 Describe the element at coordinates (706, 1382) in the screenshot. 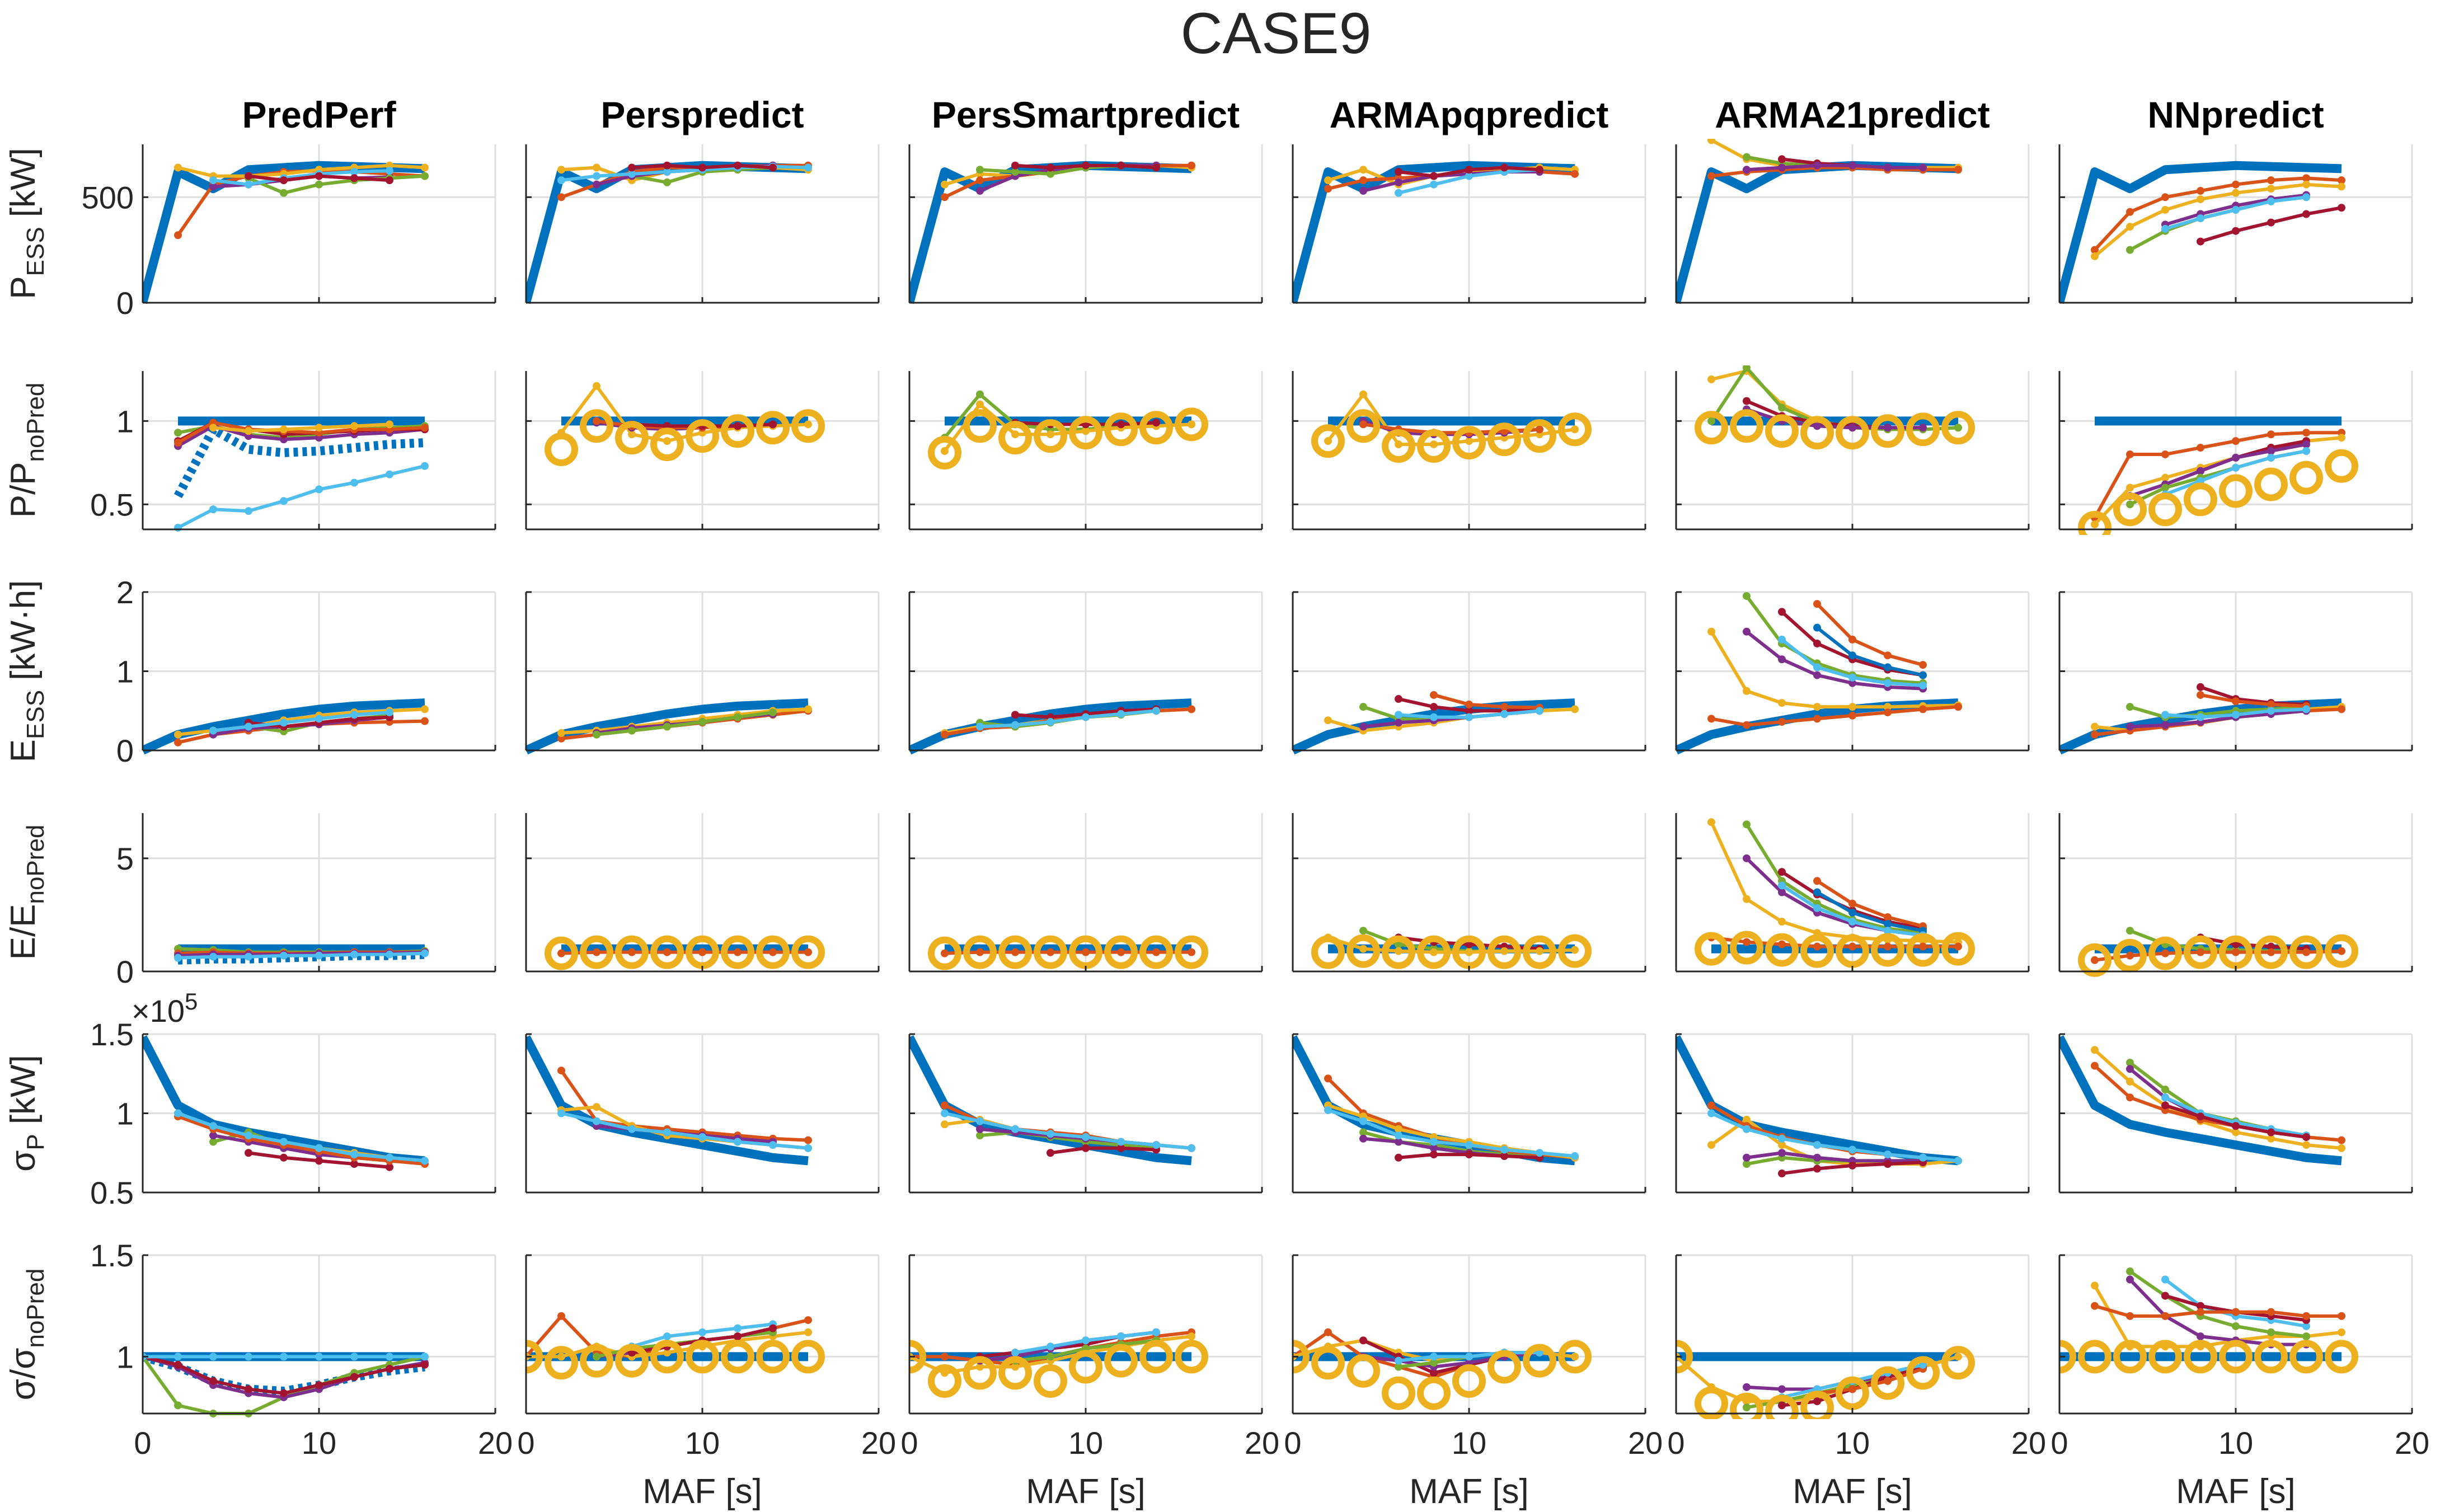

I see `subplot-sigmaRatio-1: 0 10 20 MAF [s]` at that location.